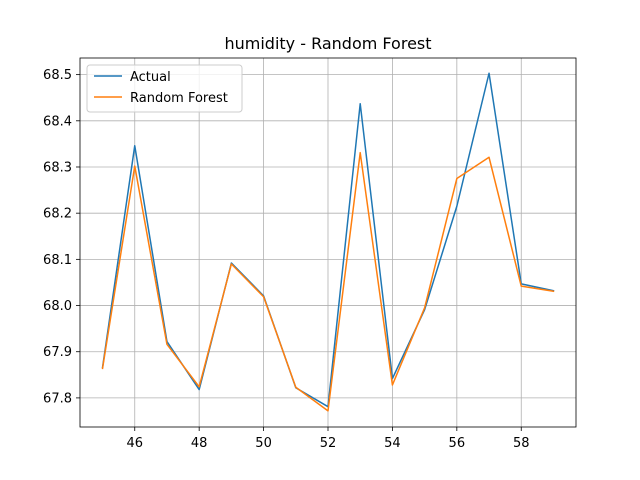 This screenshot has height=480, width=640. What do you see at coordinates (521, 443) in the screenshot?
I see `x-tick-label: 58` at bounding box center [521, 443].